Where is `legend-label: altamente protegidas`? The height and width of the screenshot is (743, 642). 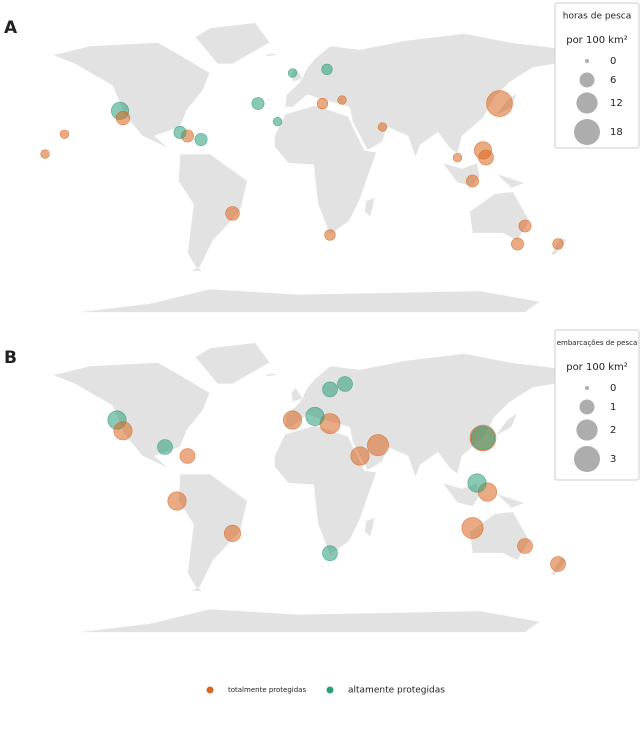
legend-label: altamente protegidas is located at coordinates (396, 691).